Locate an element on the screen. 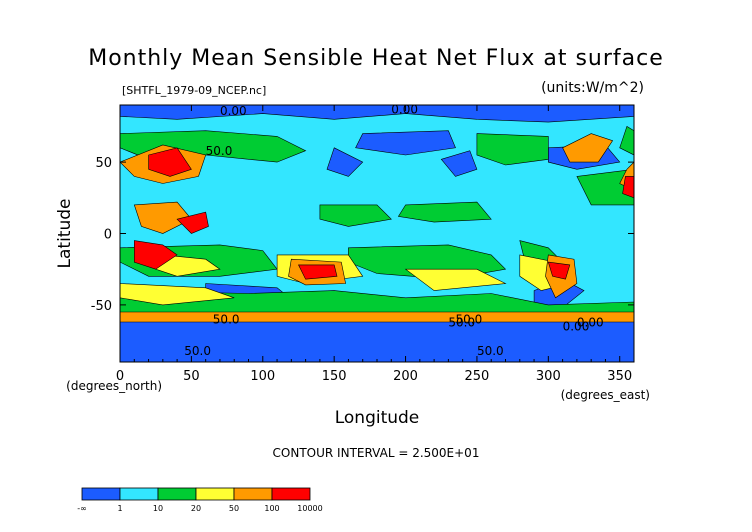 This screenshot has height=532, width=752. x-tick-label: 350 is located at coordinates (619, 376).